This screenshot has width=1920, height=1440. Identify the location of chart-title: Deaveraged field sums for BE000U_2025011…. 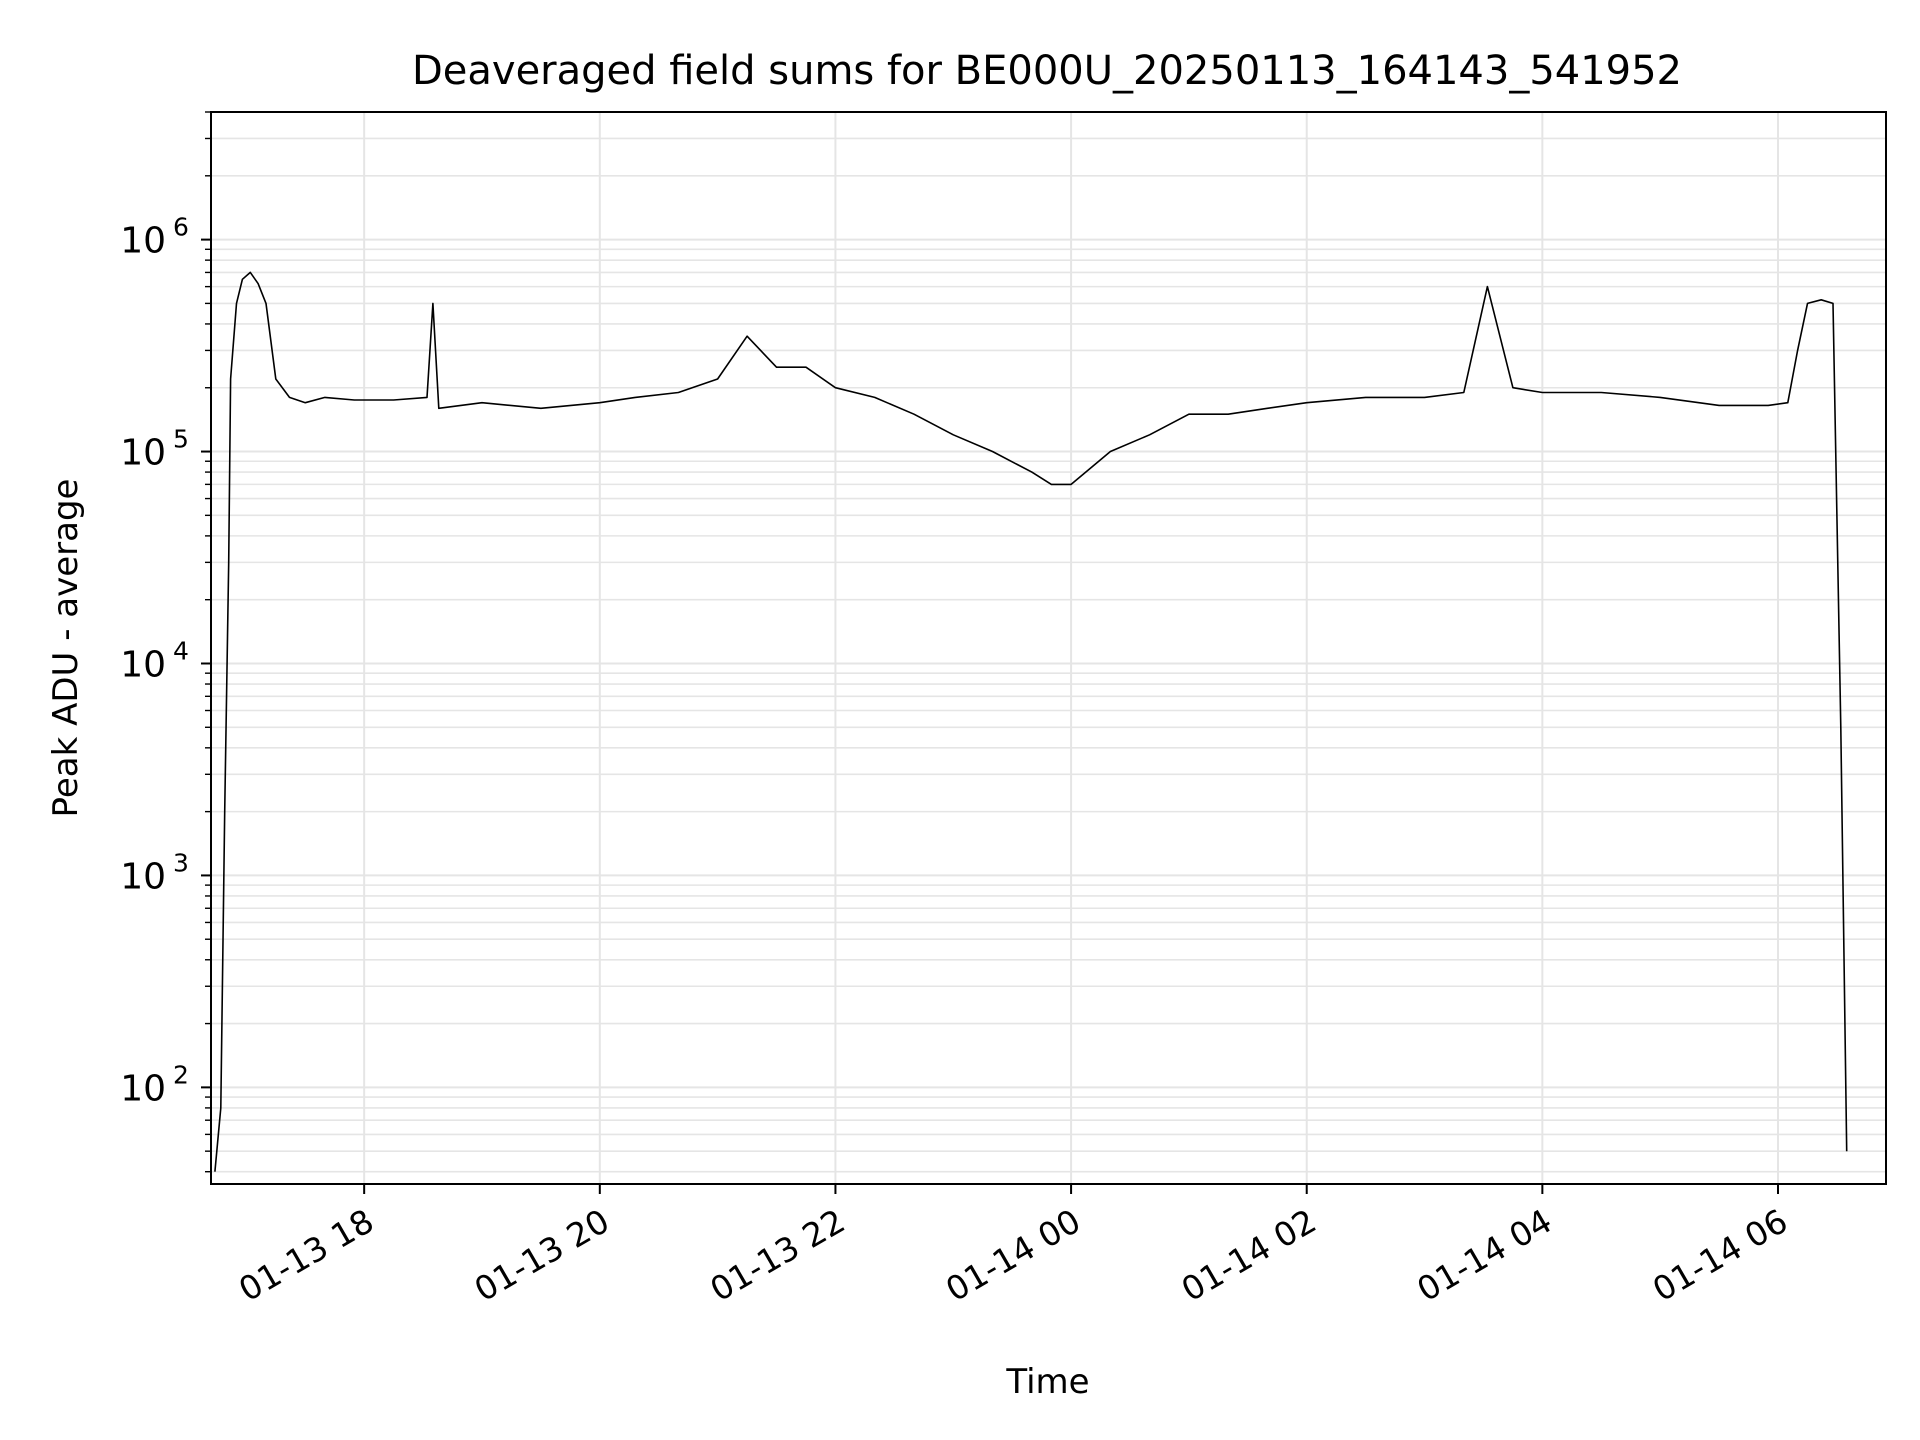
(1047, 71).